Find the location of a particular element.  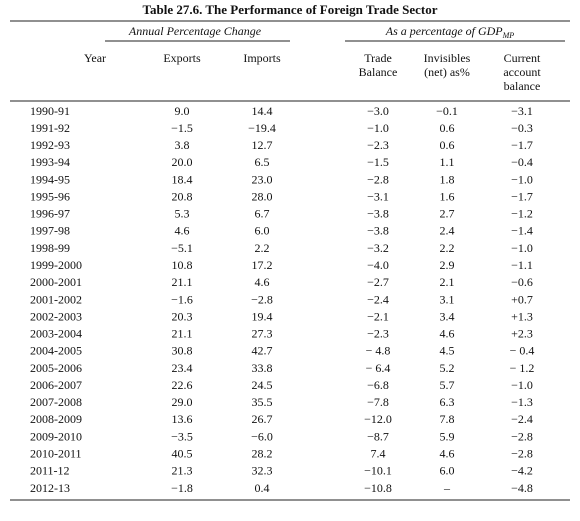

cell: −19.4 is located at coordinates (262, 128).